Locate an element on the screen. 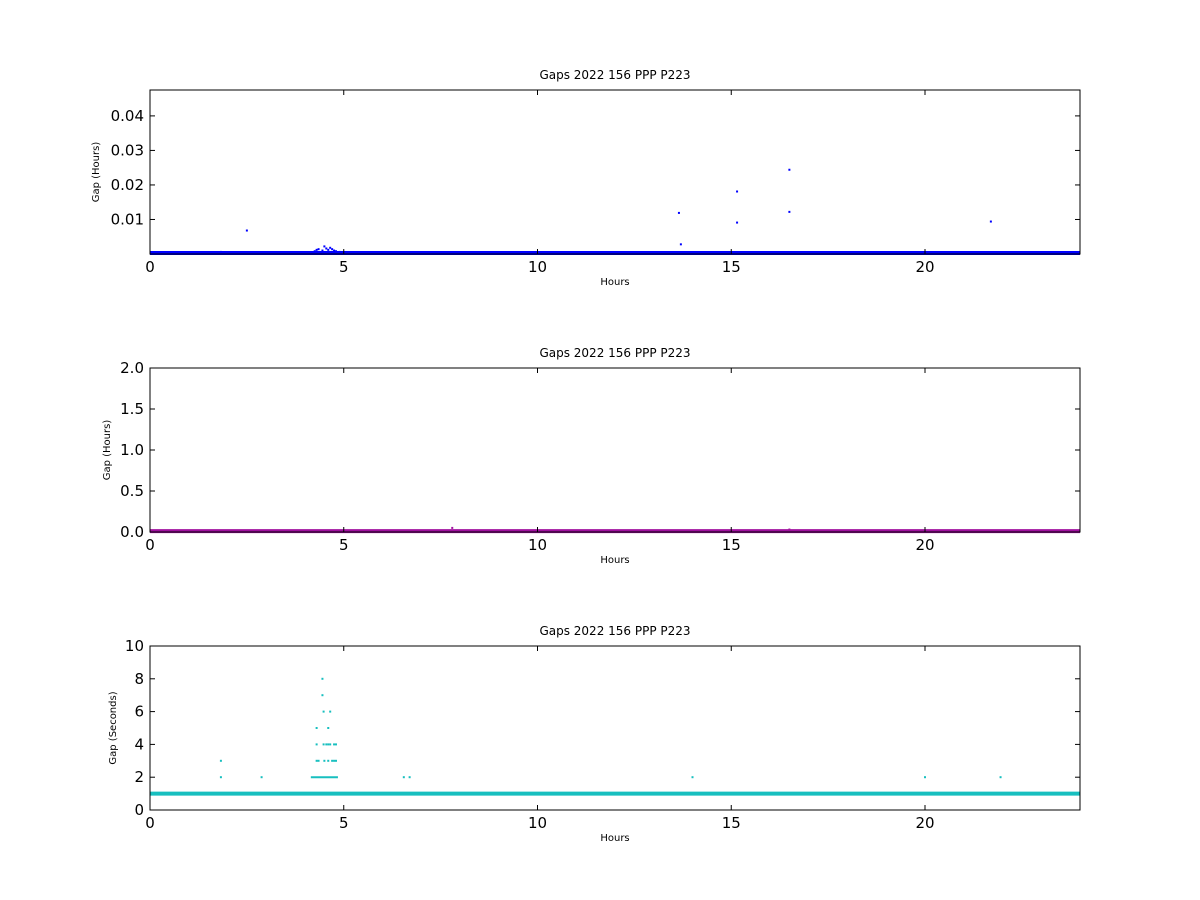 Image resolution: width=1200 pixels, height=900 pixels. y-tick-label: 8 is located at coordinates (139, 679).